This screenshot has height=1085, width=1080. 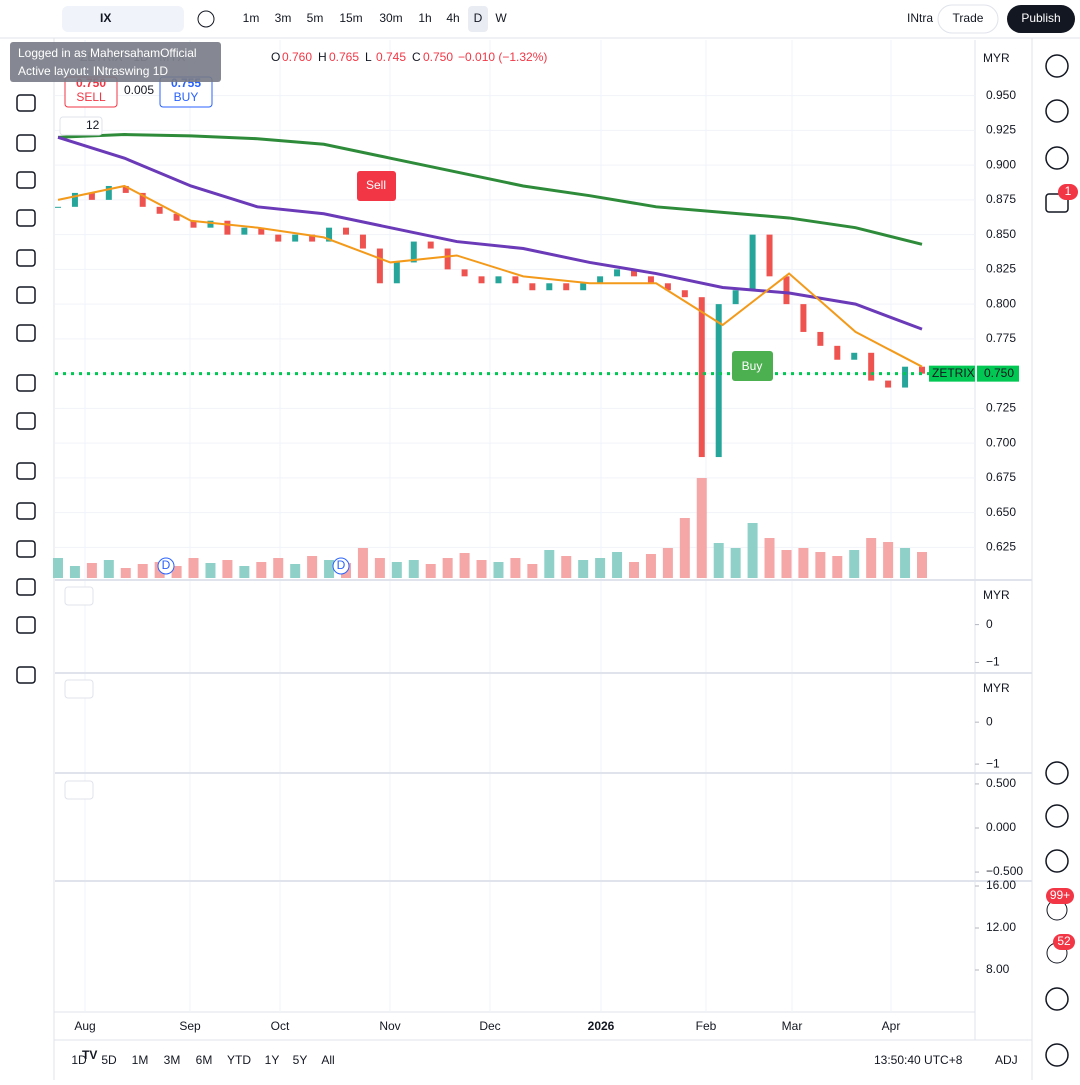 I want to click on trade-button, so click(x=968, y=19).